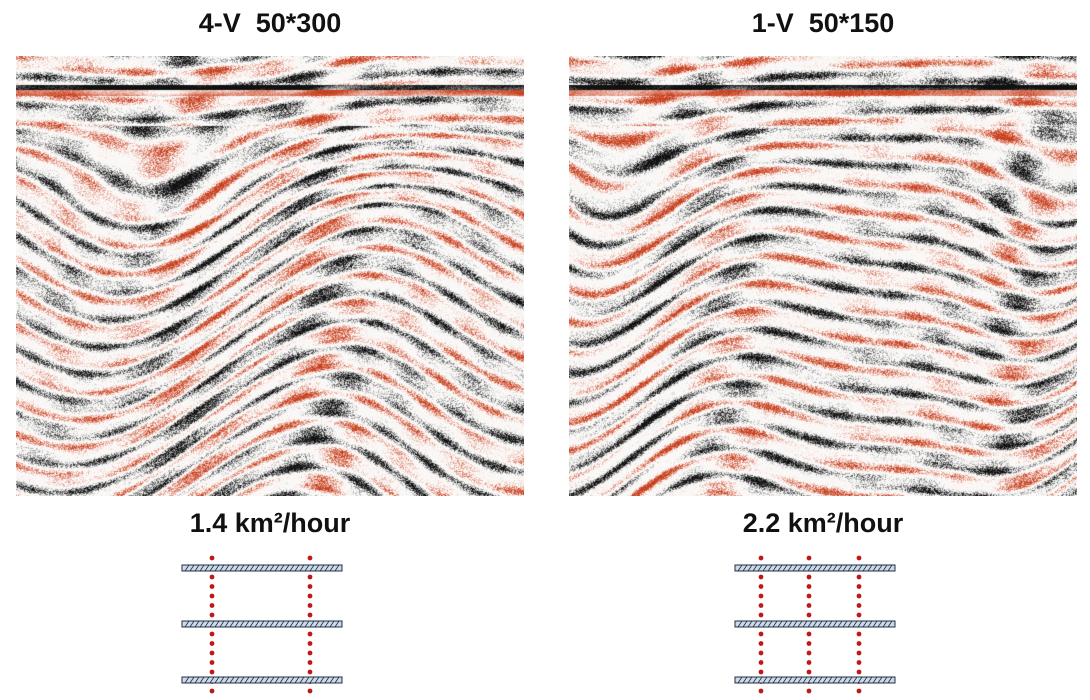  What do you see at coordinates (270, 523) in the screenshot?
I see `acquisition-rate: 1.4 km²/hour` at bounding box center [270, 523].